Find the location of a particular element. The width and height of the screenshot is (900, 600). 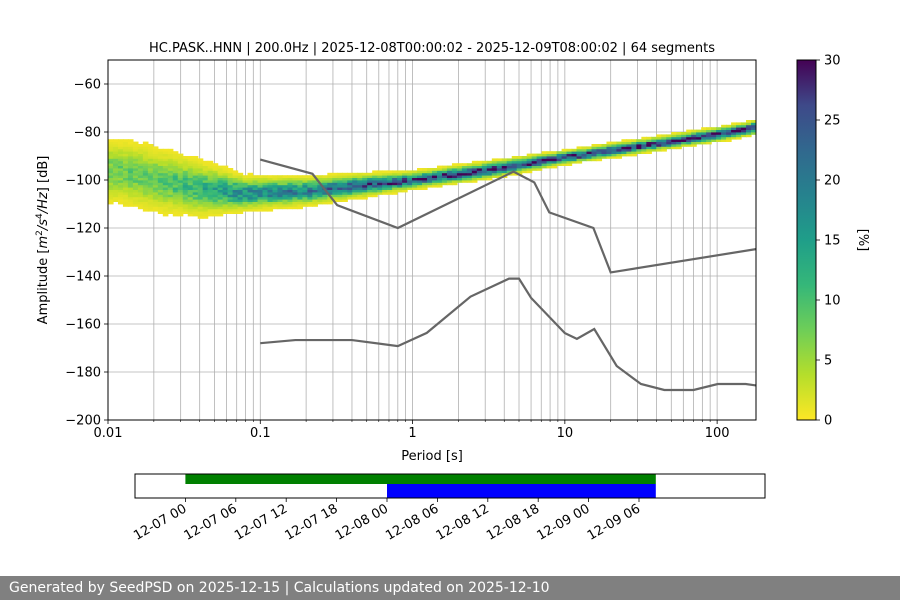

timeline-tick-label: 12-07 00 is located at coordinates (160, 522).